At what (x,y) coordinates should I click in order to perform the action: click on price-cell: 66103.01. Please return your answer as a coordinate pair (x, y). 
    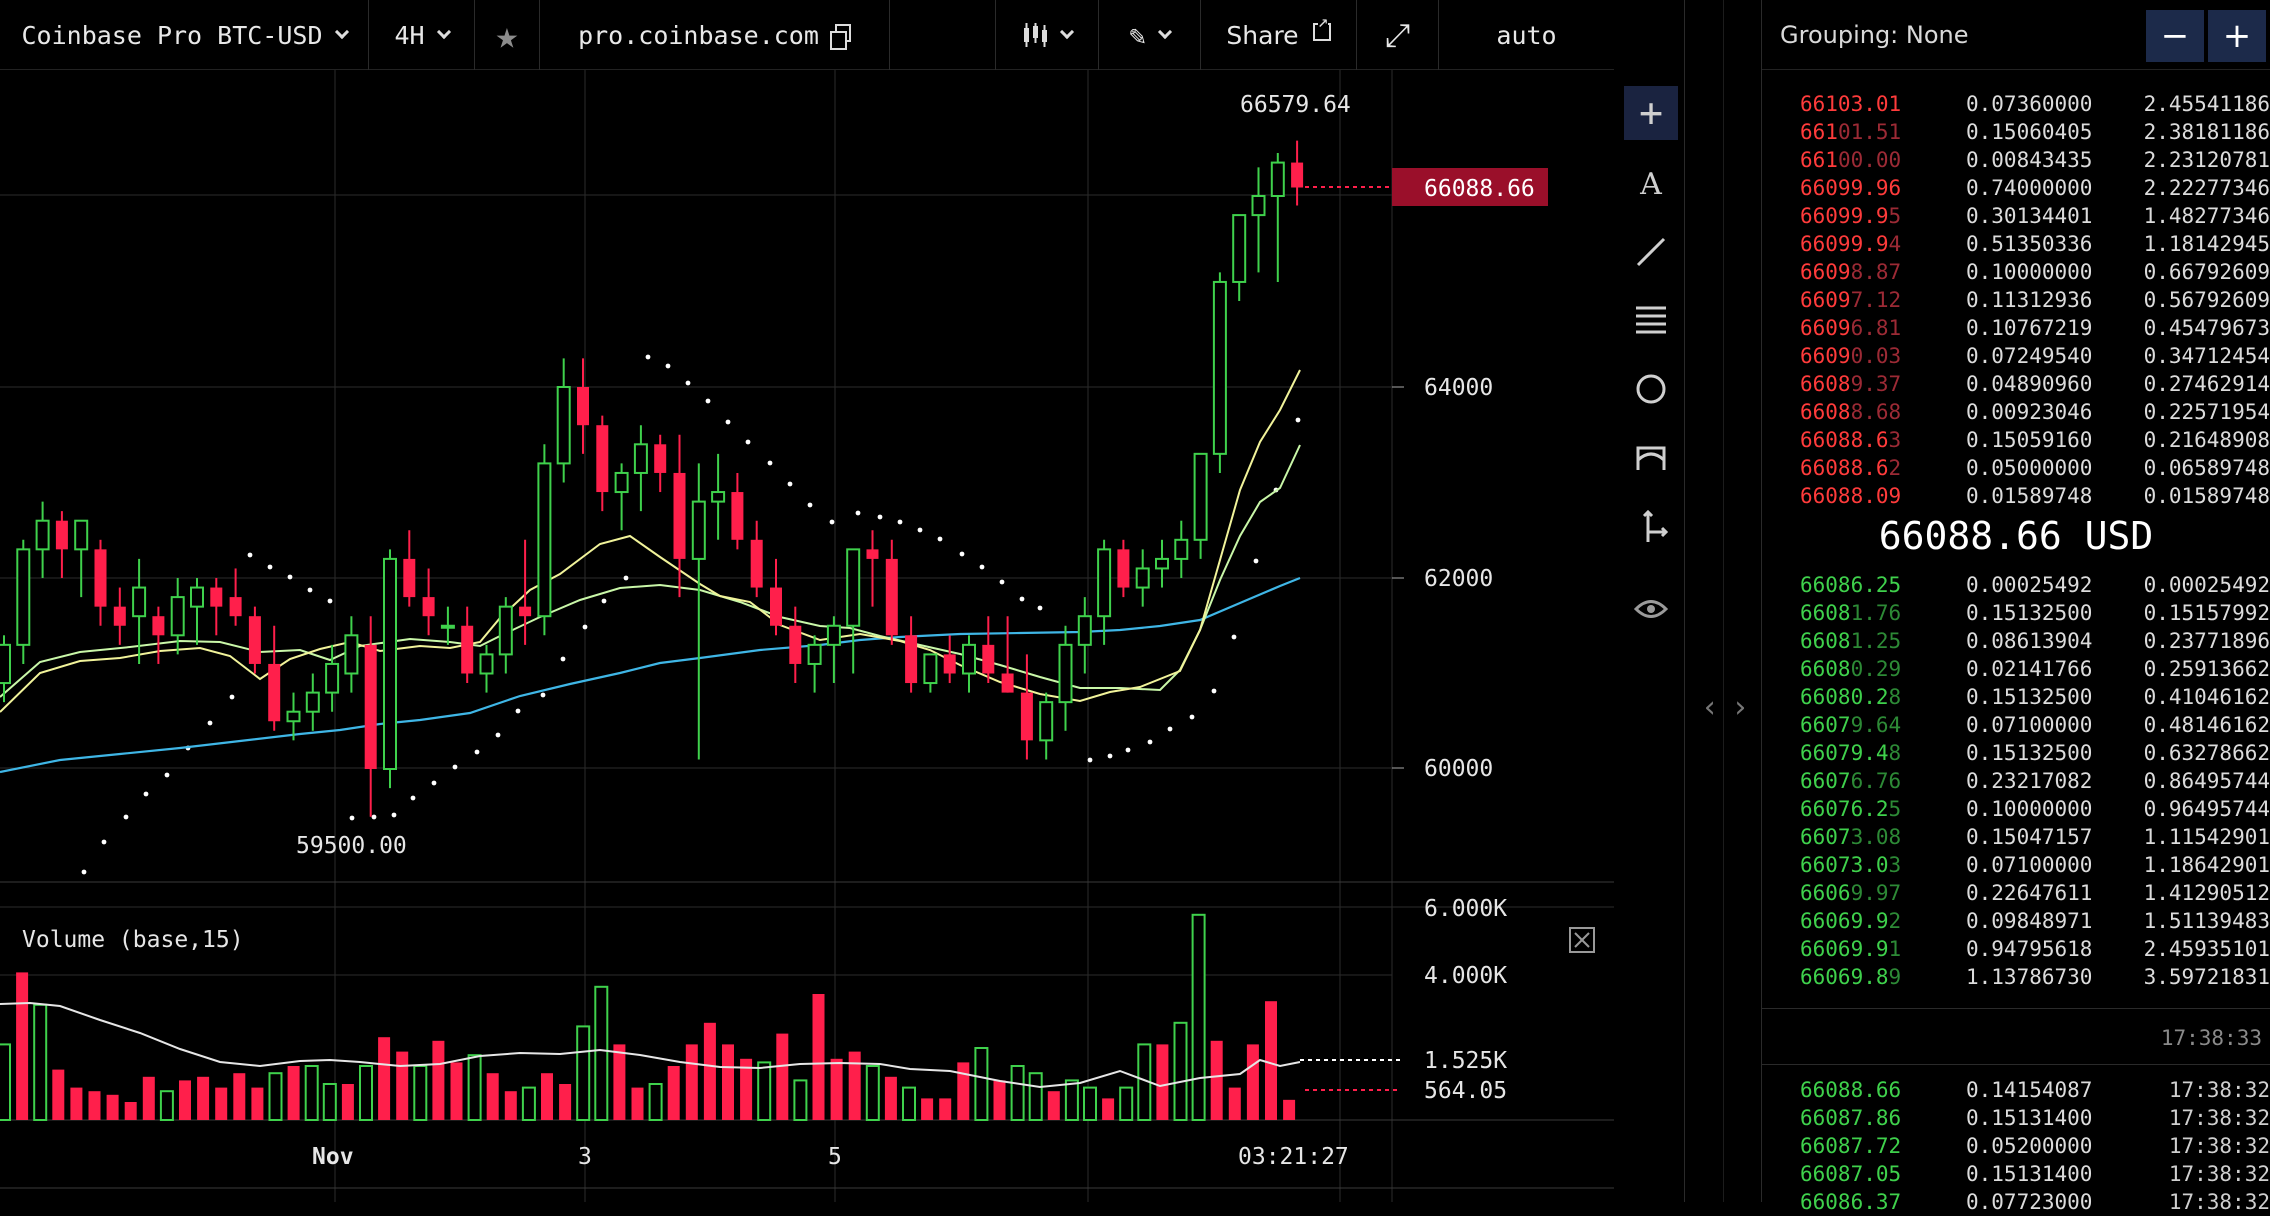
    Looking at the image, I should click on (1851, 104).